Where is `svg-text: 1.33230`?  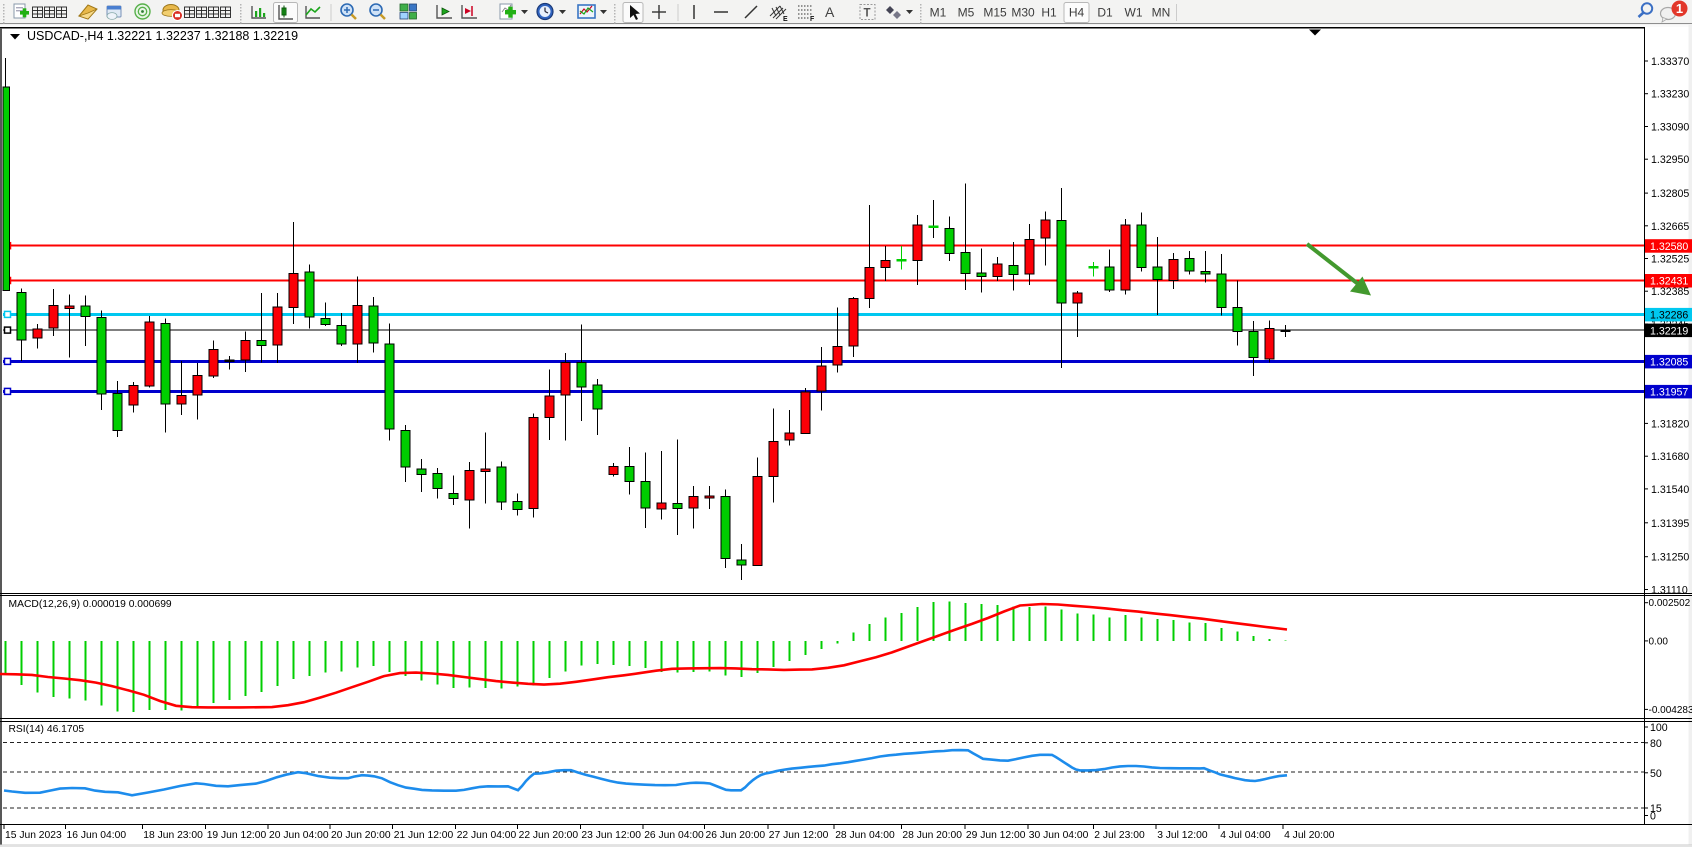
svg-text: 1.33230 is located at coordinates (1670, 95).